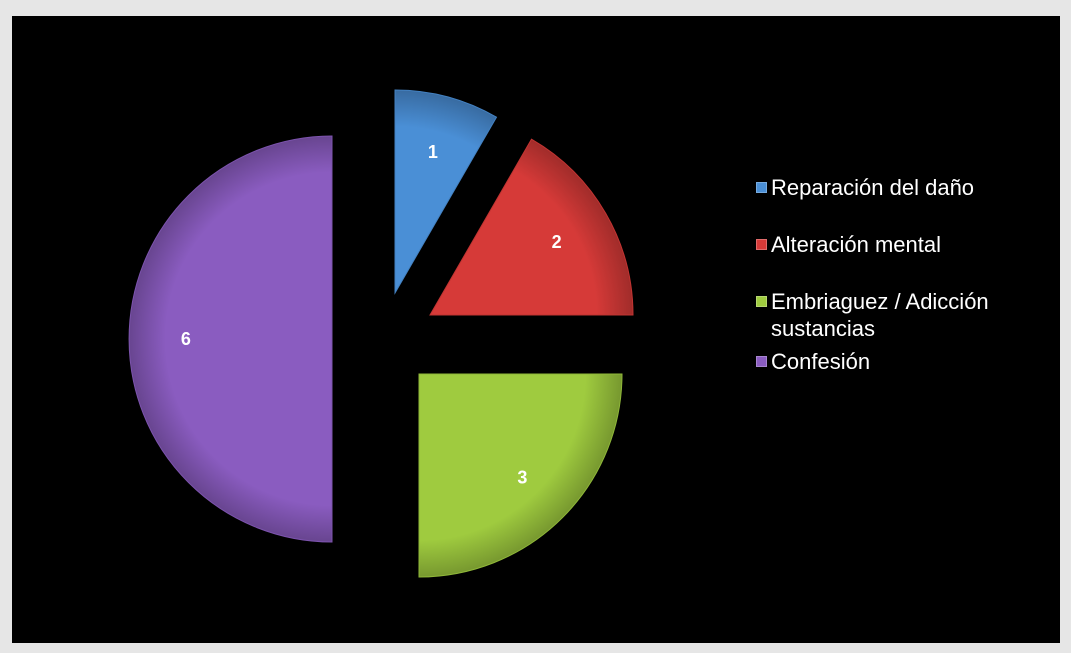 The height and width of the screenshot is (653, 1071). I want to click on legend-item-reparacion: Reparación del daño, so click(906, 187).